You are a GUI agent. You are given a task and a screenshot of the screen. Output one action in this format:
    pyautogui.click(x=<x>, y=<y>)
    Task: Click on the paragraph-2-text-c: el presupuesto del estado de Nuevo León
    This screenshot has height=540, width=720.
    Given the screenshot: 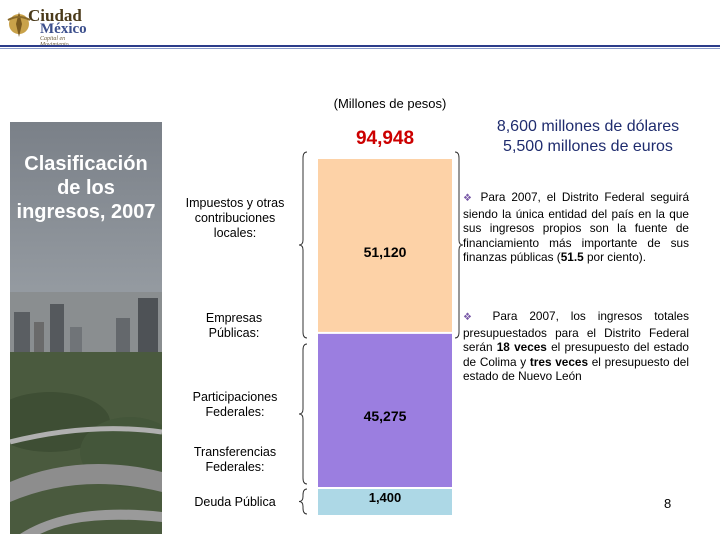 What is the action you would take?
    pyautogui.click(x=576, y=369)
    